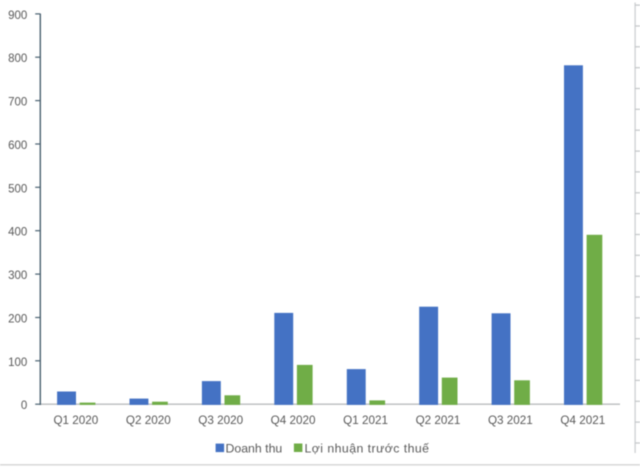  What do you see at coordinates (24, 406) in the screenshot?
I see `svg-text: 0` at bounding box center [24, 406].